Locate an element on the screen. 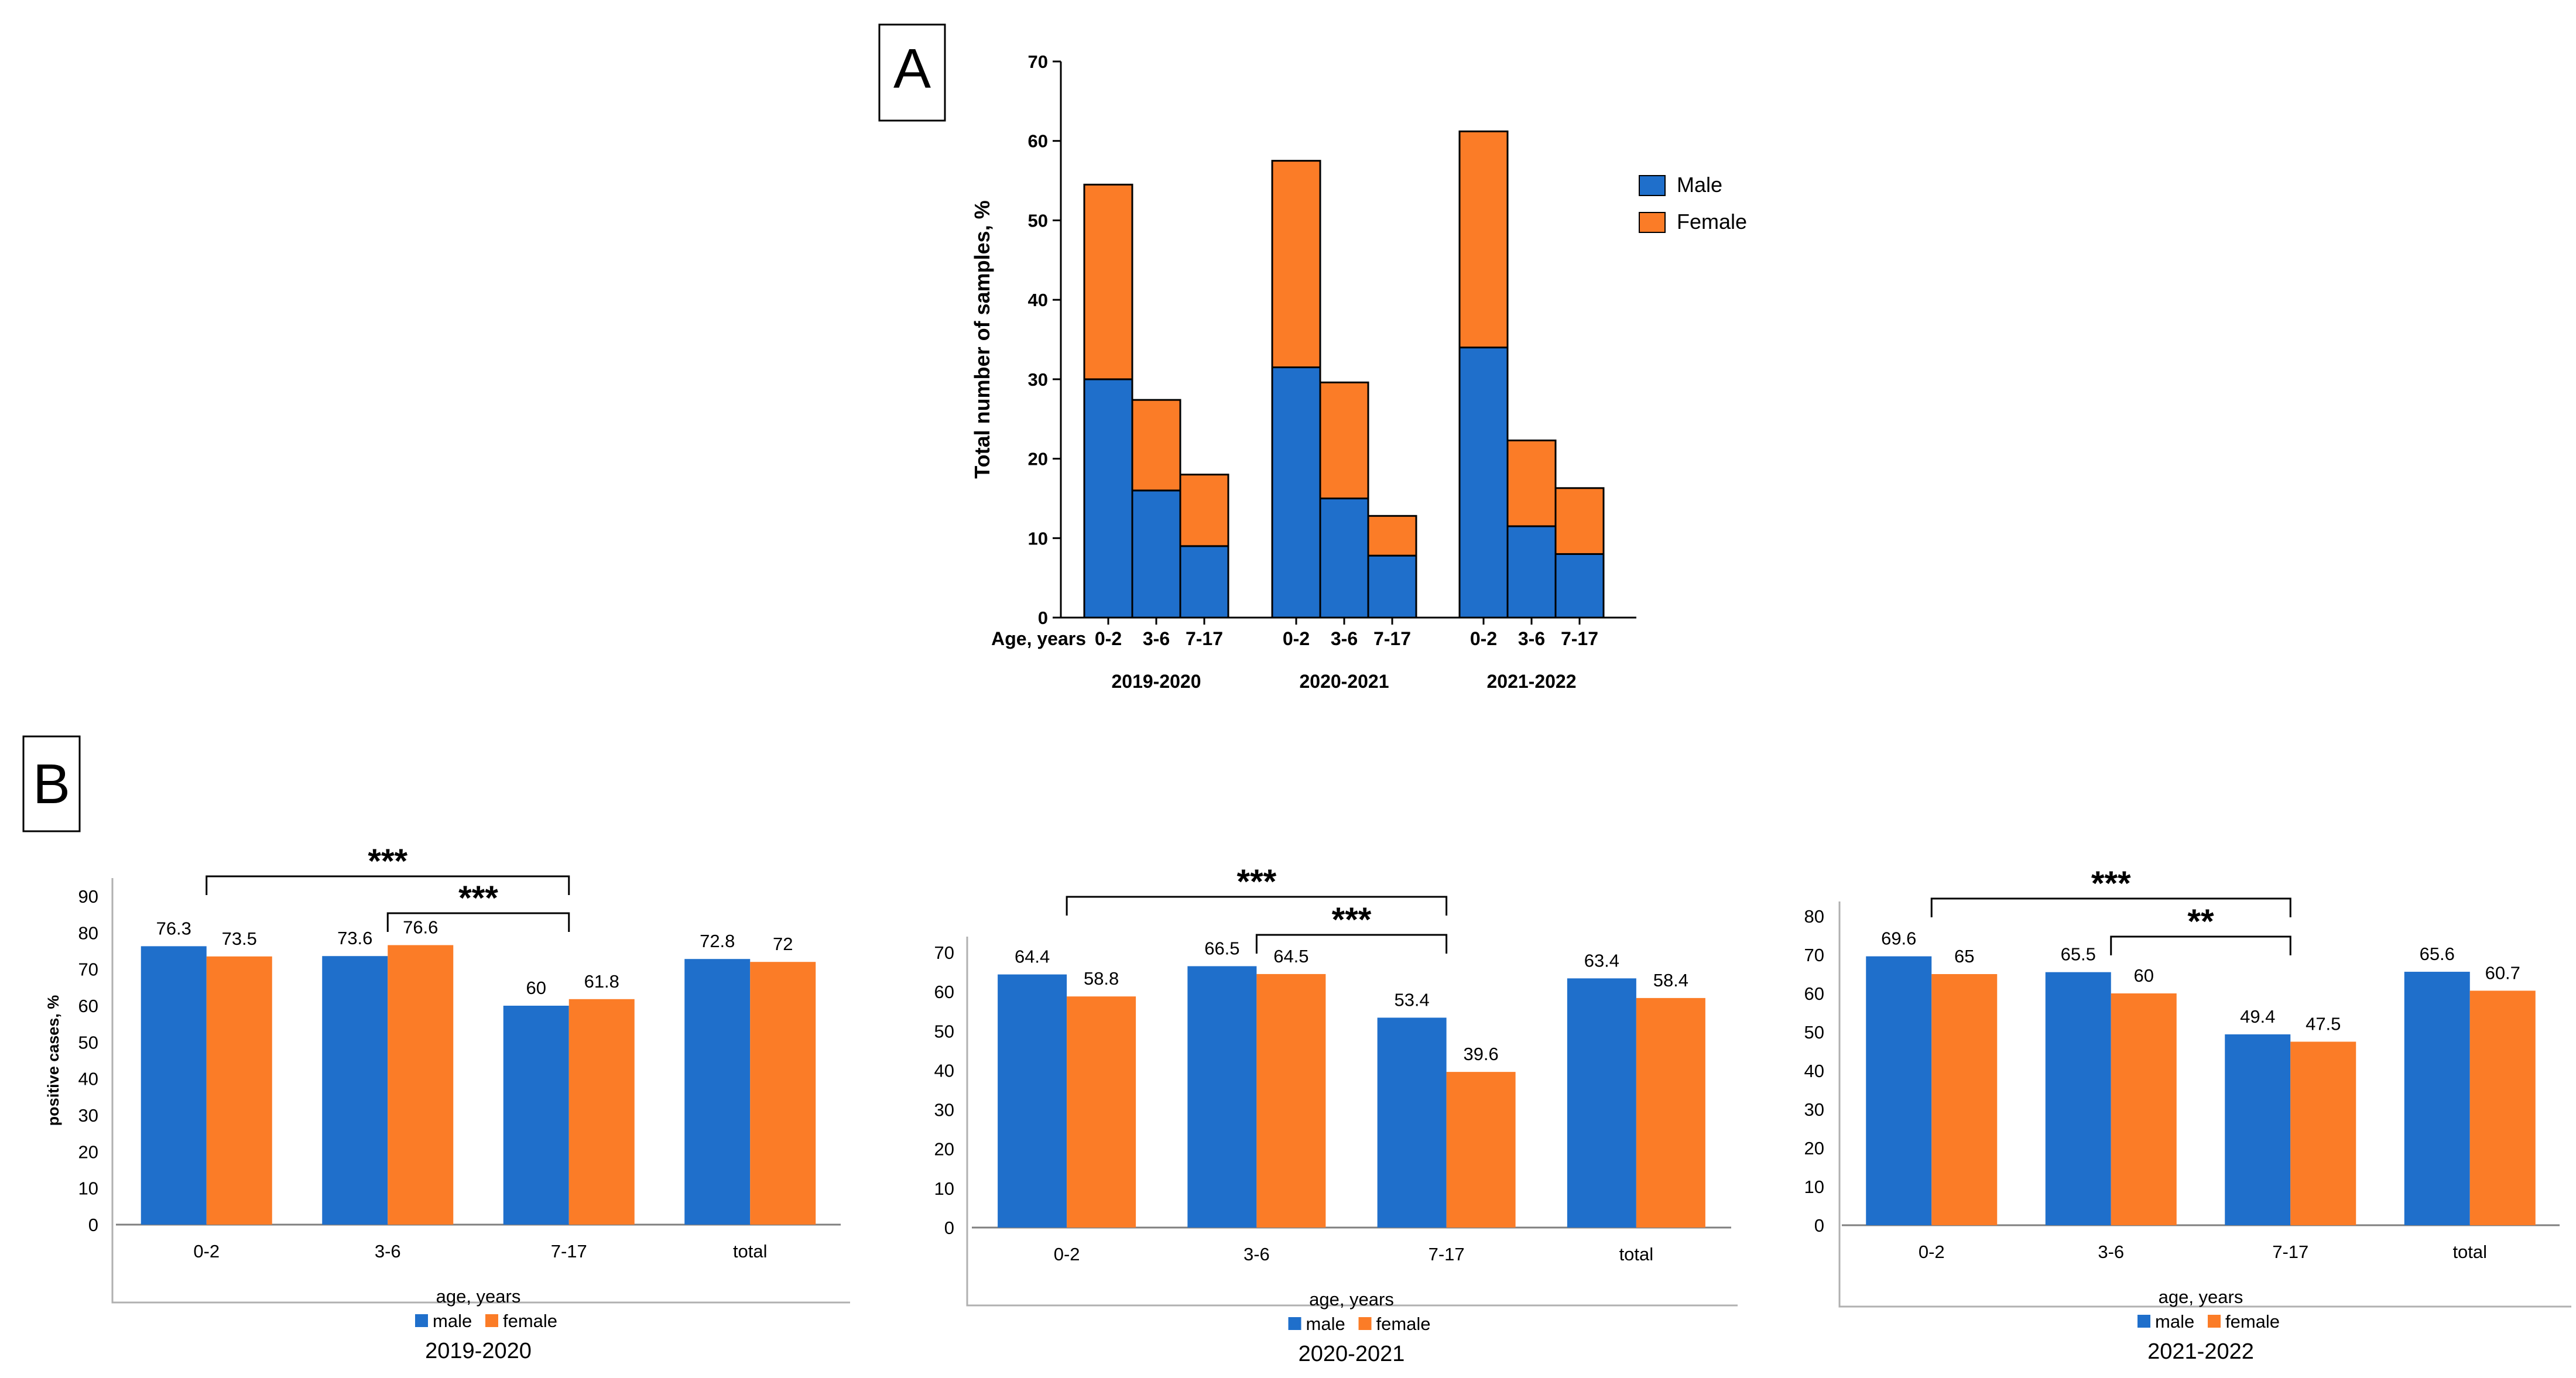  panel-a-label-box is located at coordinates (912, 73).